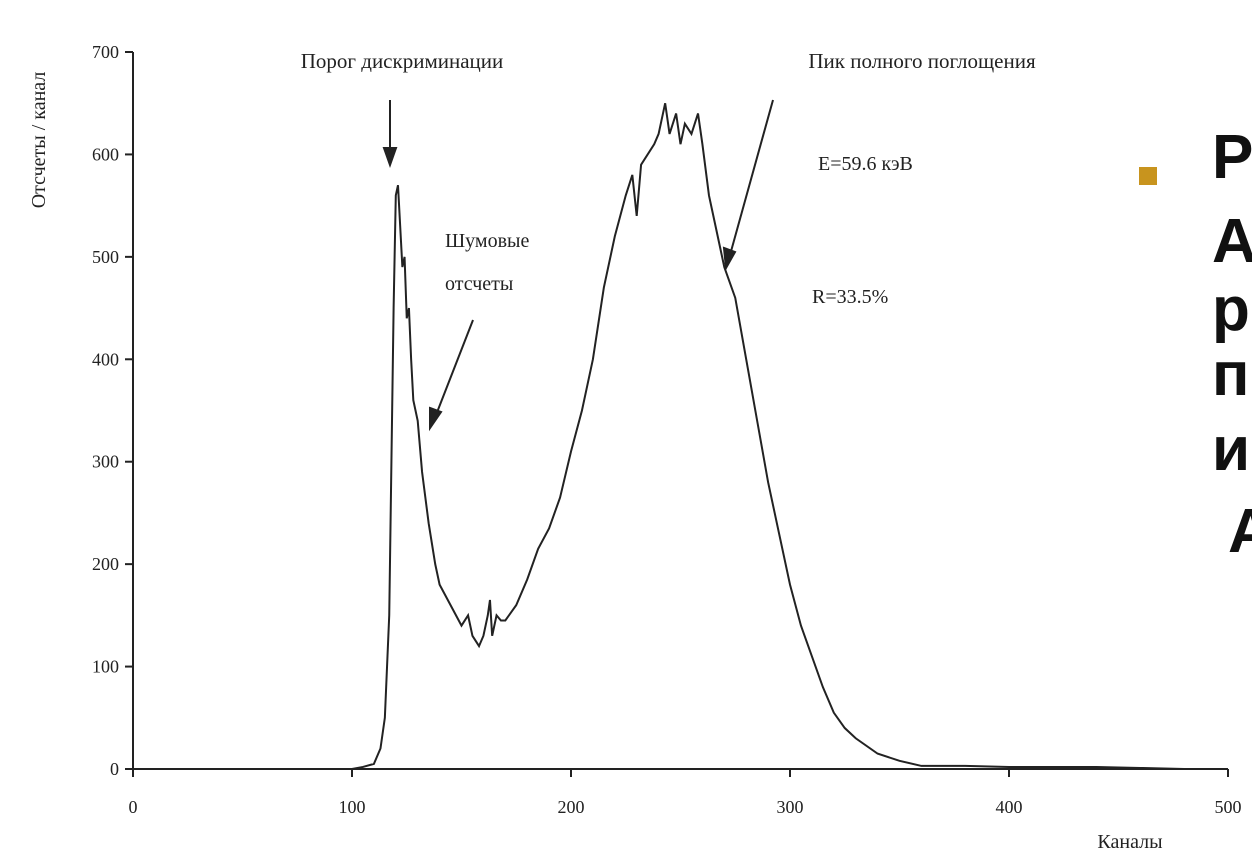  Describe the element at coordinates (1230, 374) in the screenshot. I see `side-text-line: п` at that location.